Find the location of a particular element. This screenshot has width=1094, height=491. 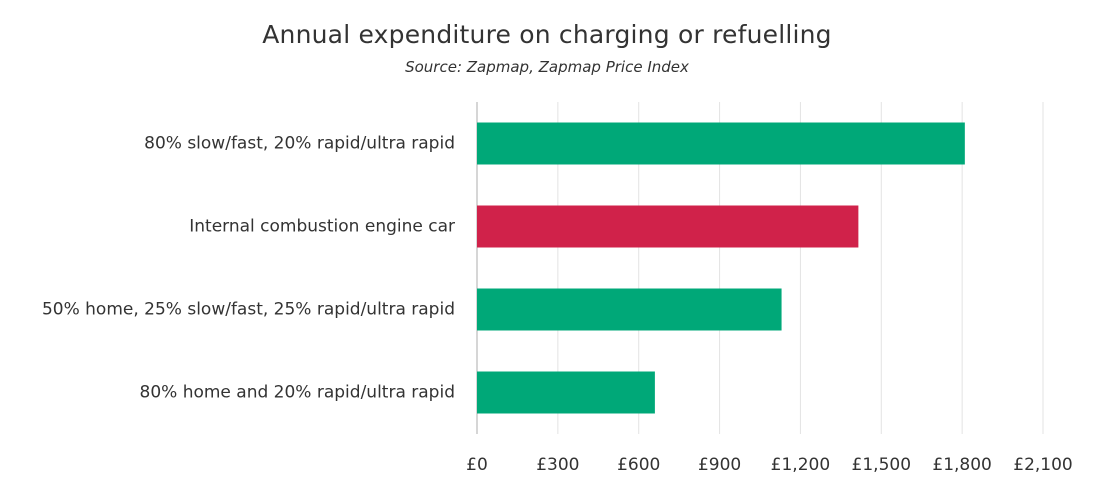

category-label: 80% slow/fast, 20% rapid/ultra rapid is located at coordinates (299, 144).